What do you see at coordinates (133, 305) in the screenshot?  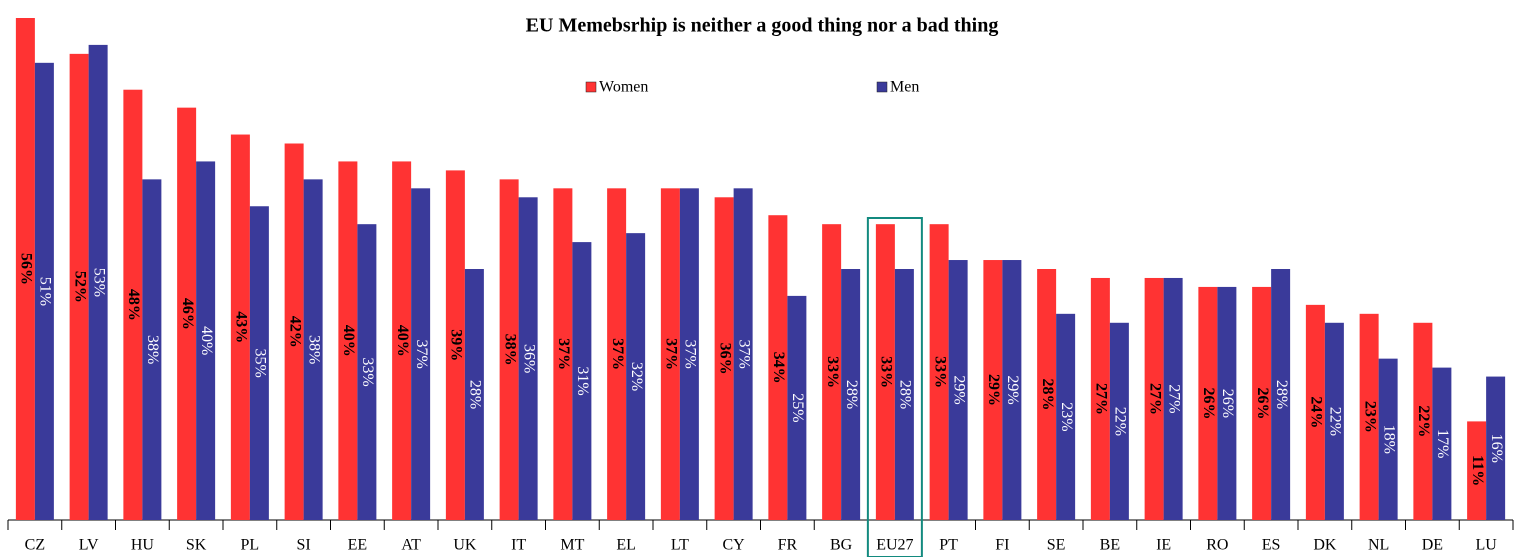 I see `data-label: 48%` at bounding box center [133, 305].